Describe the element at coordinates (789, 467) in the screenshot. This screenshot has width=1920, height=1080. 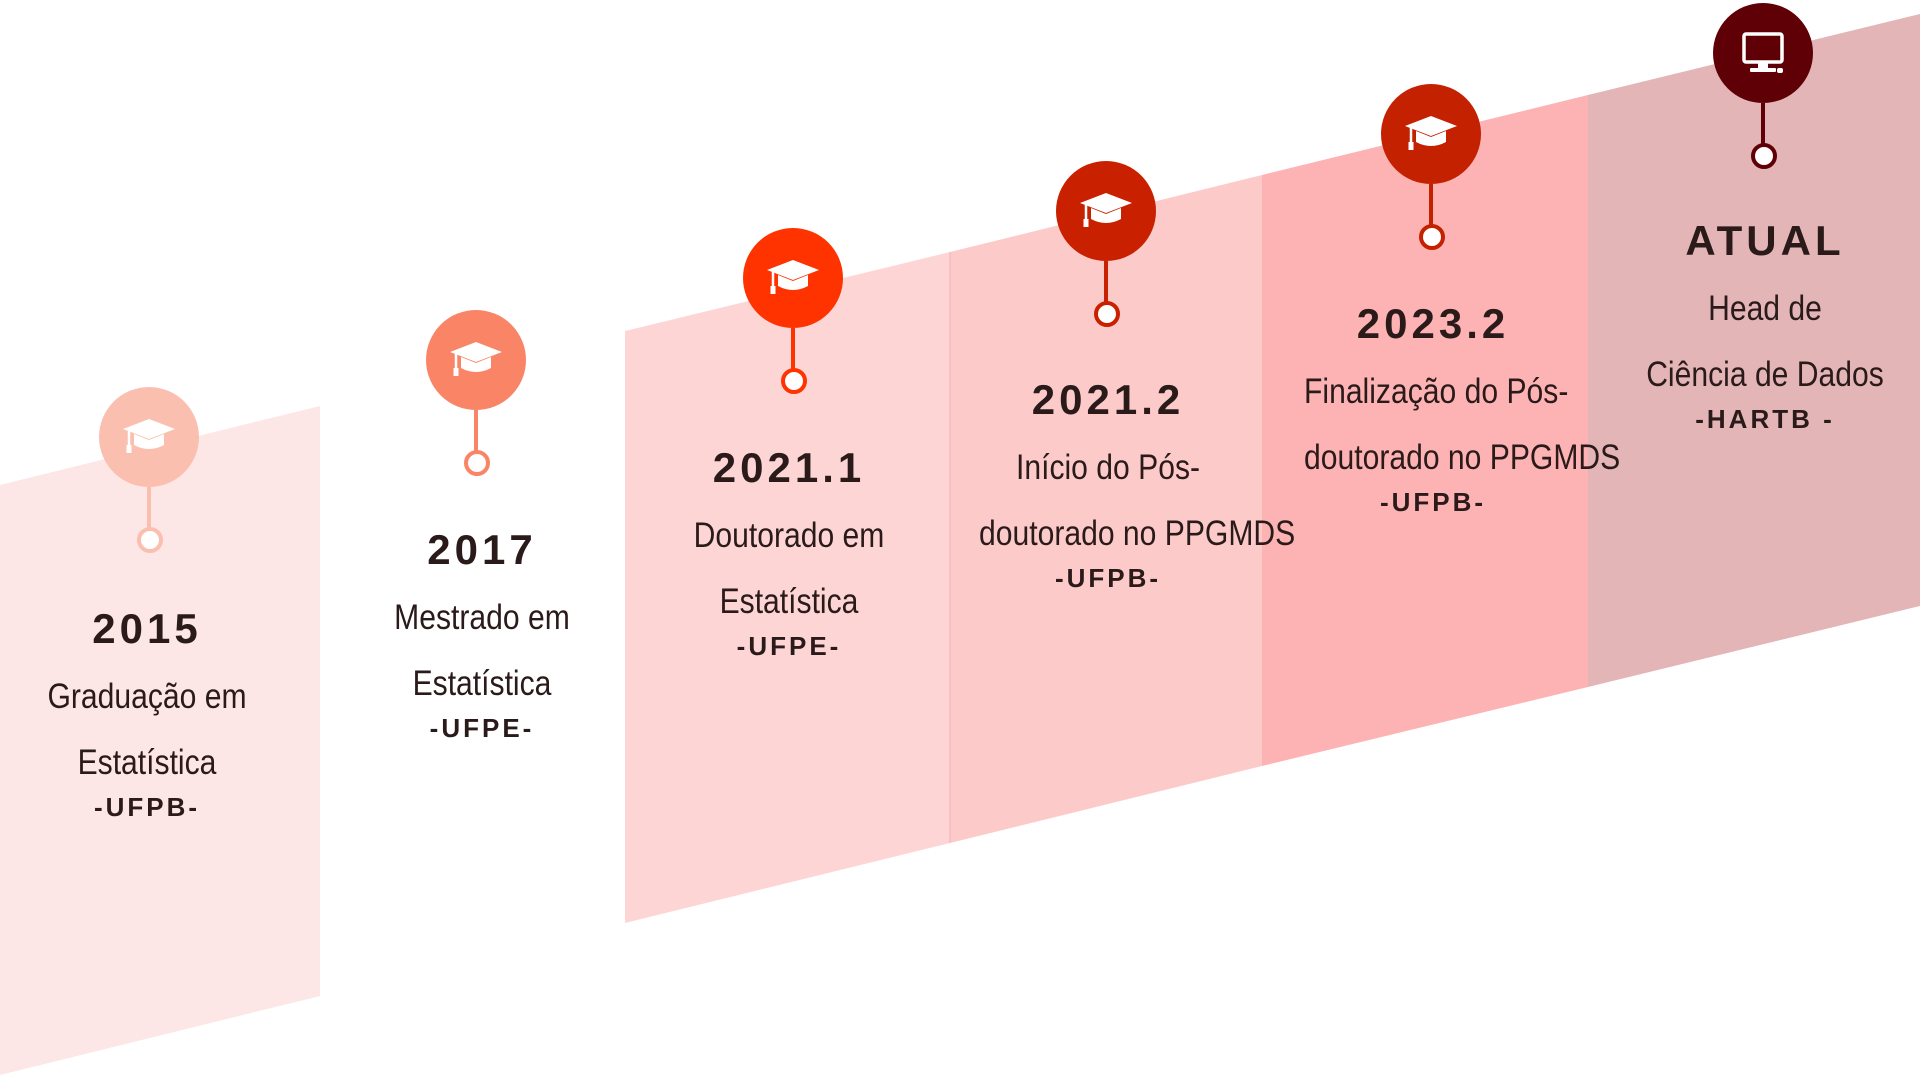
I see `milestone-year: 2021.1` at that location.